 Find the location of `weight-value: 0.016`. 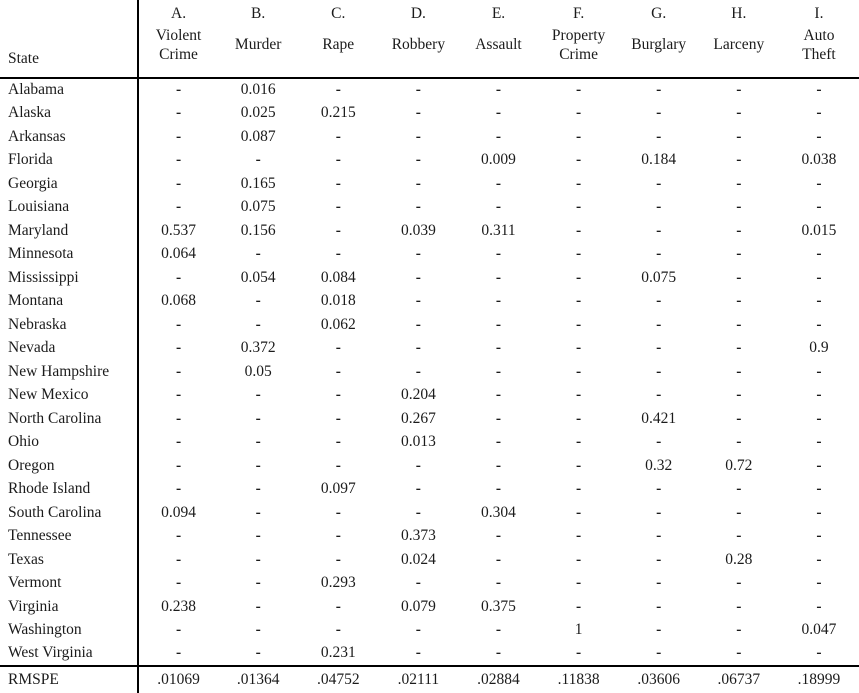

weight-value: 0.016 is located at coordinates (258, 90).